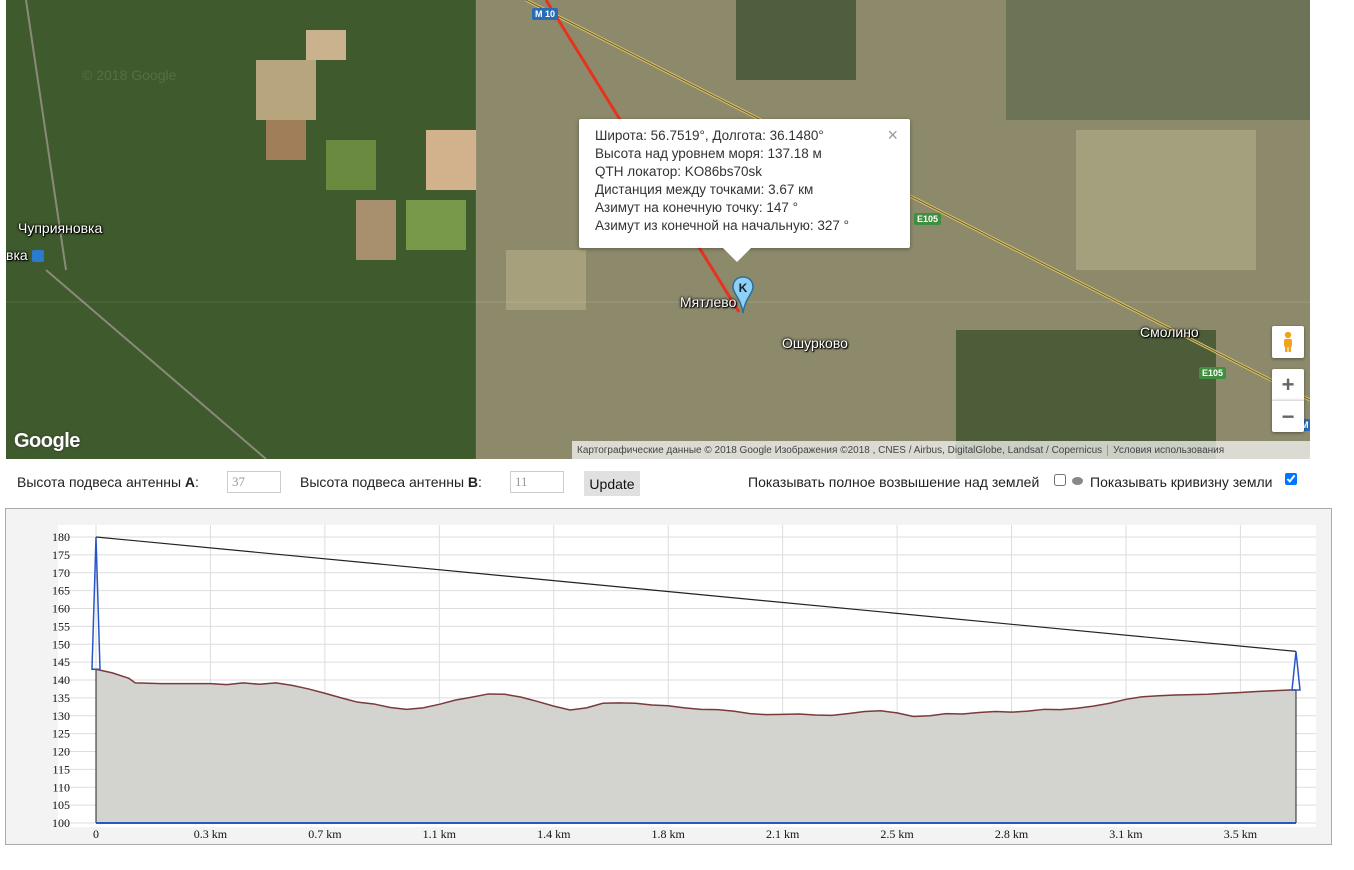 Image resolution: width=1354 pixels, height=870 pixels. Describe the element at coordinates (1288, 384) in the screenshot. I see `zoom-in-button: +` at that location.